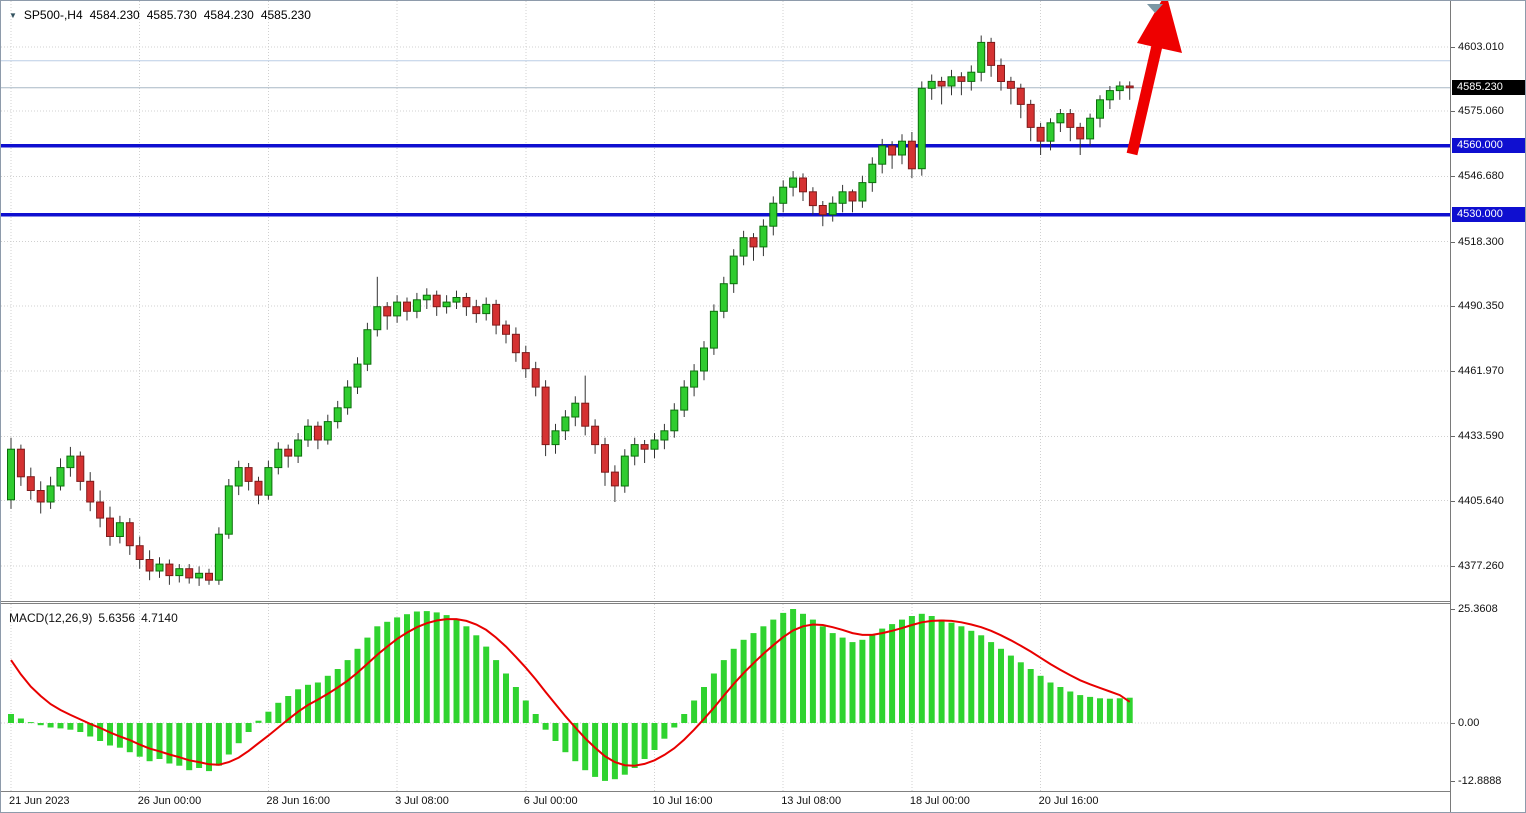 The image size is (1526, 813). Describe the element at coordinates (1481, 176) in the screenshot. I see `price-axis-label: 4546.680` at that location.